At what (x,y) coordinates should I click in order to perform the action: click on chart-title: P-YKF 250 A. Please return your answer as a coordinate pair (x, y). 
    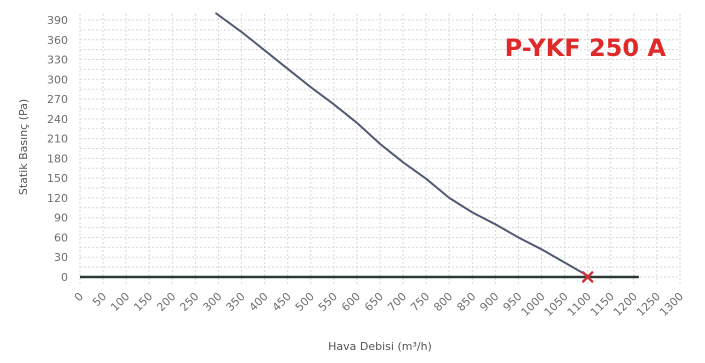
    Looking at the image, I should click on (586, 48).